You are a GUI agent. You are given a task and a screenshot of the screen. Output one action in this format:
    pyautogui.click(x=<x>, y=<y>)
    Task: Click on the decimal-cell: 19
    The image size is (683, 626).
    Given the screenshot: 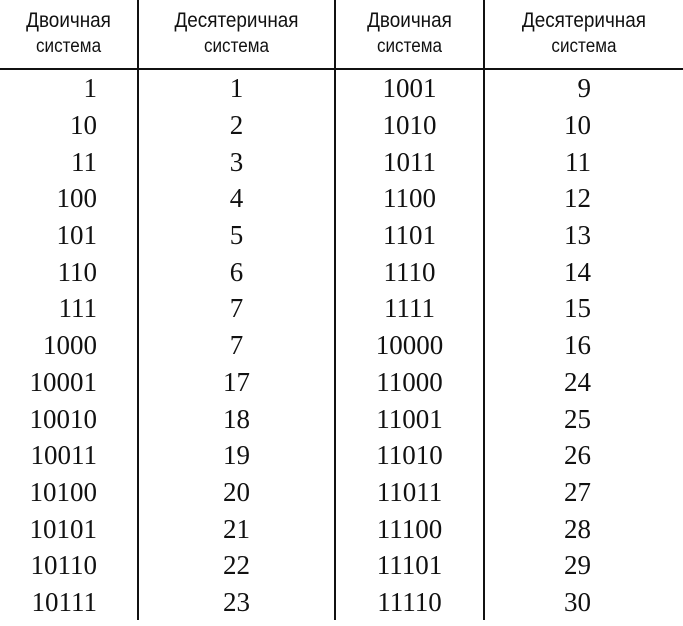 What is the action you would take?
    pyautogui.click(x=237, y=455)
    